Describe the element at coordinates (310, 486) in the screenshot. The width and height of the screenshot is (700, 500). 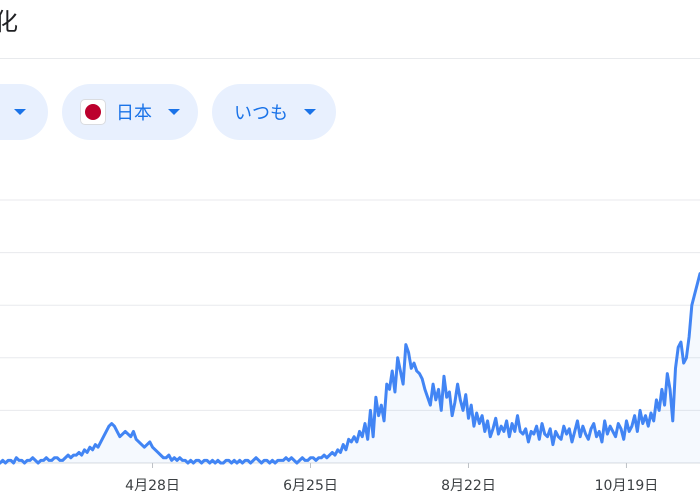
I see `x-tick-label-1: 6月25日` at that location.